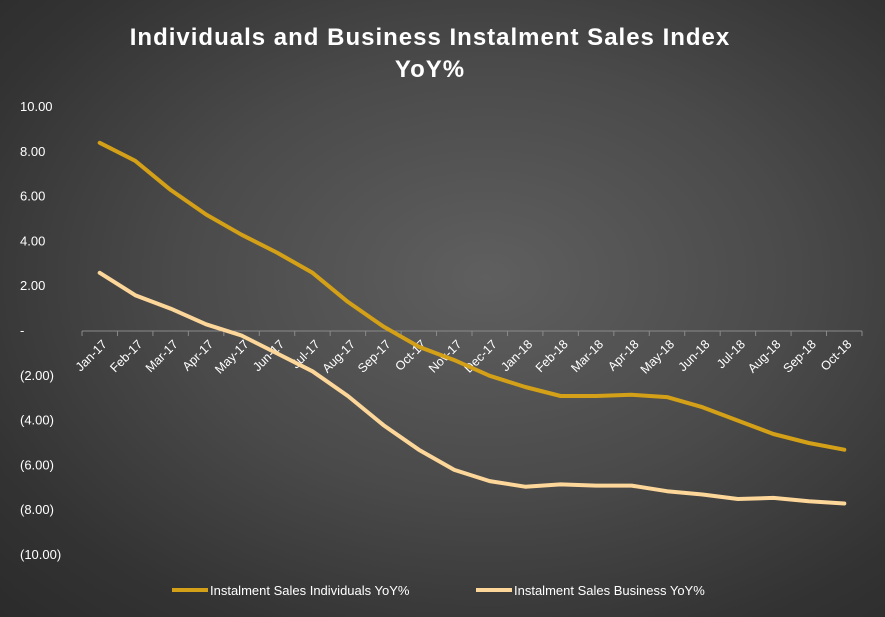 This screenshot has height=617, width=885. I want to click on x-tick-label: Jan-17, so click(91, 355).